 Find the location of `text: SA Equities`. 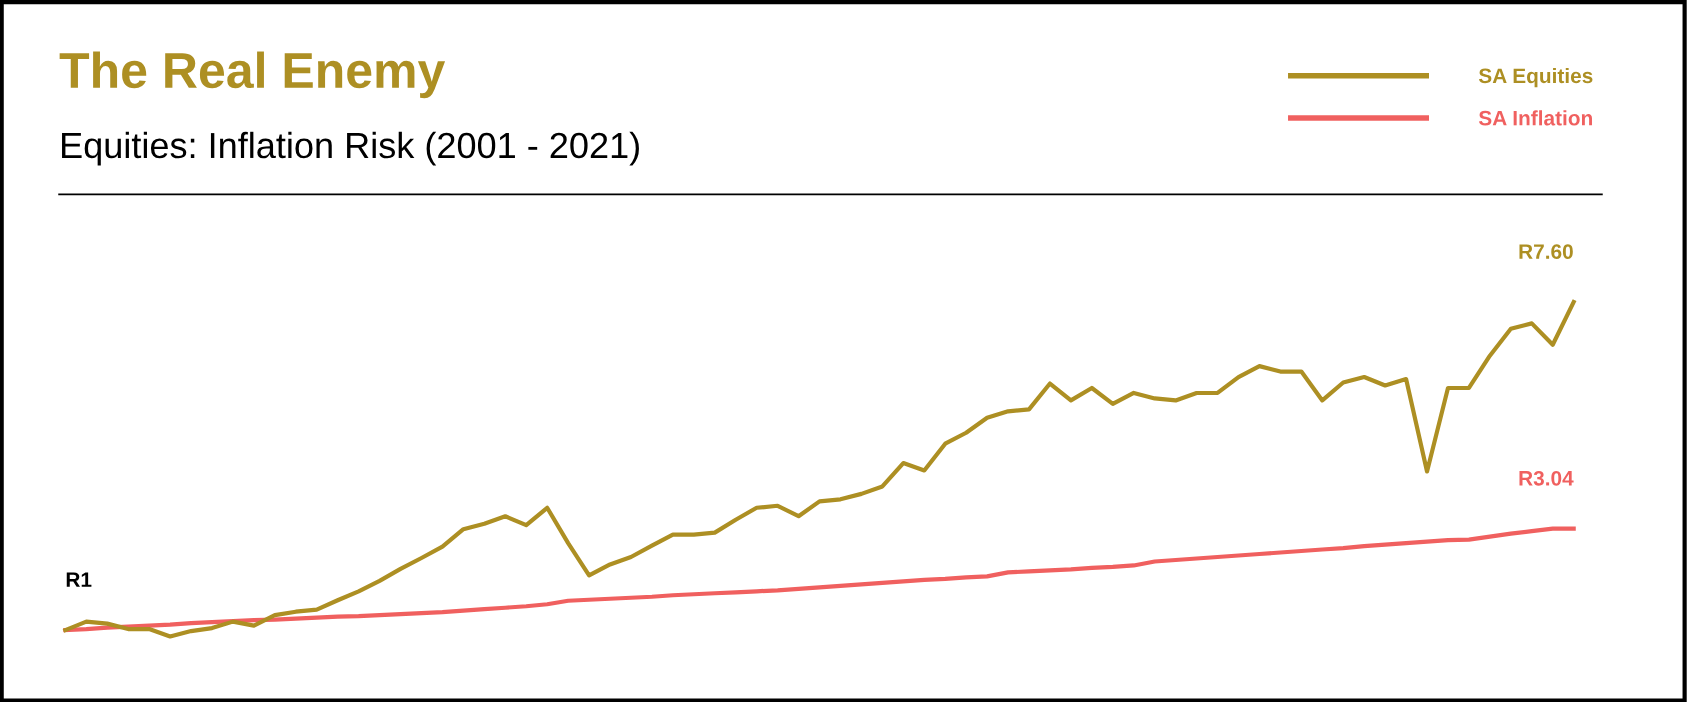

text: SA Equities is located at coordinates (1535, 77).